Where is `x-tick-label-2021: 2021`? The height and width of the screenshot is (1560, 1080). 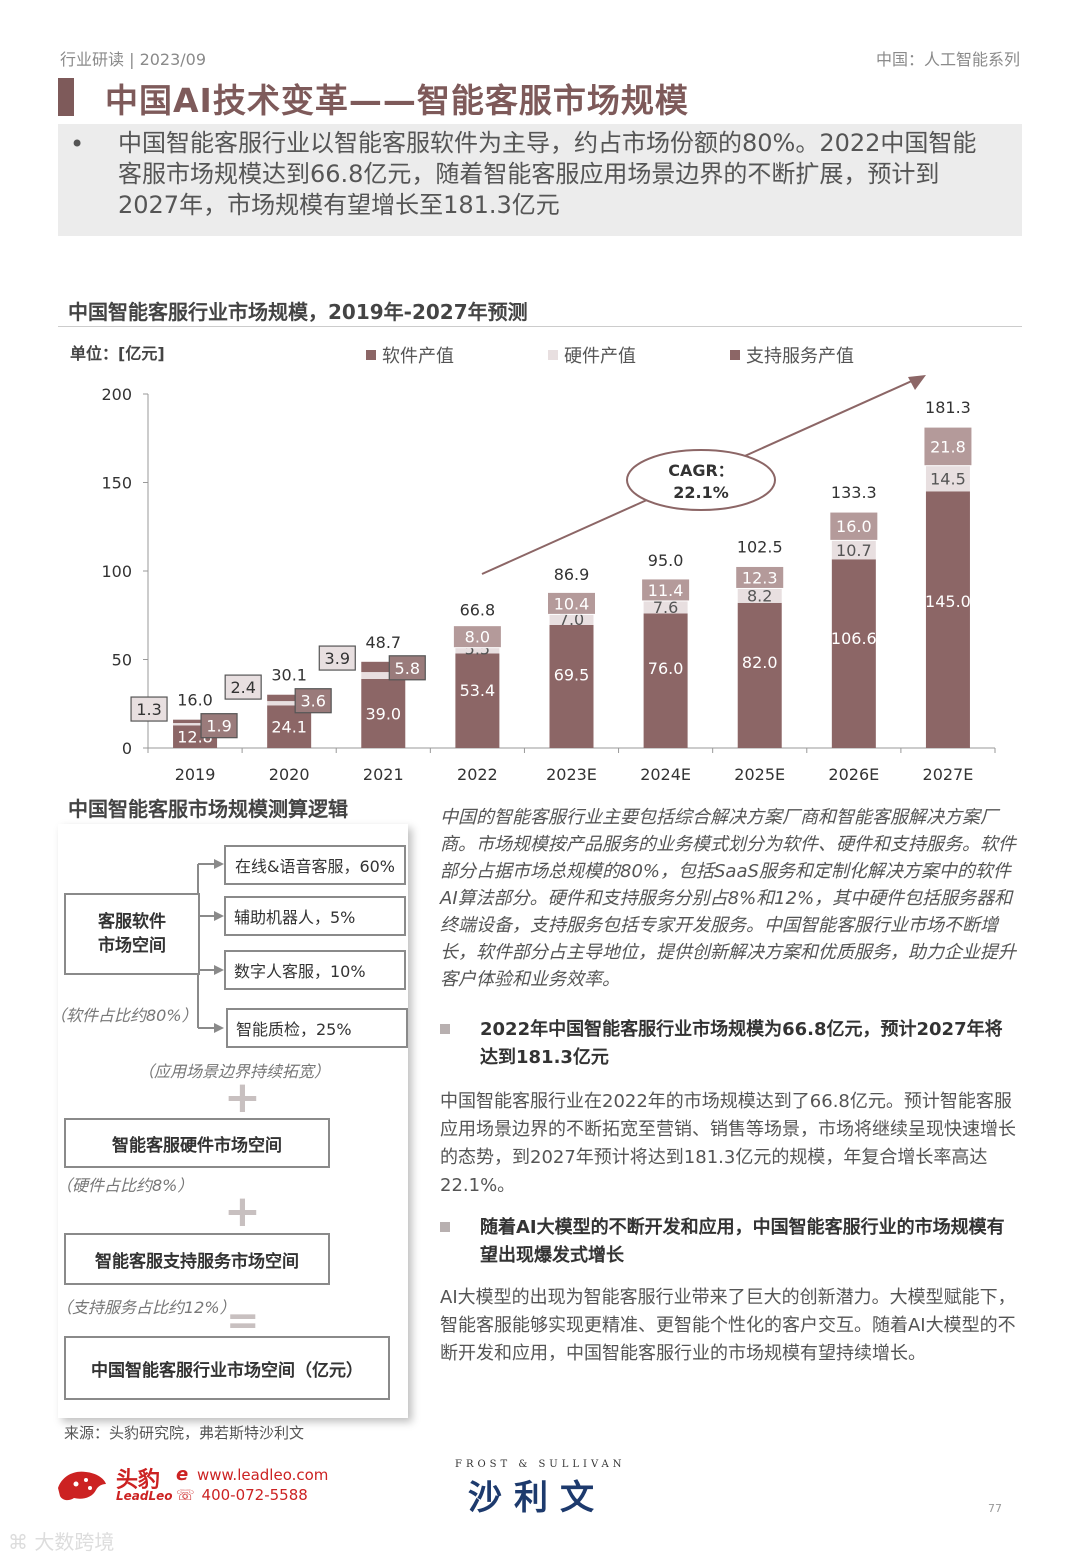 x-tick-label-2021: 2021 is located at coordinates (383, 774).